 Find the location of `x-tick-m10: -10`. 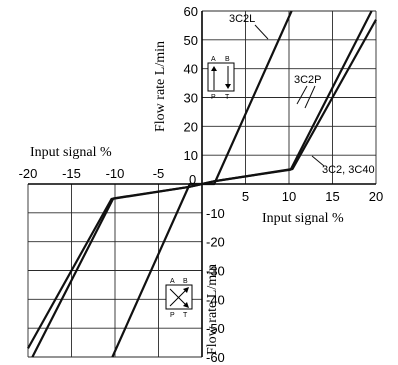

x-tick-m10: -10 is located at coordinates (115, 173).